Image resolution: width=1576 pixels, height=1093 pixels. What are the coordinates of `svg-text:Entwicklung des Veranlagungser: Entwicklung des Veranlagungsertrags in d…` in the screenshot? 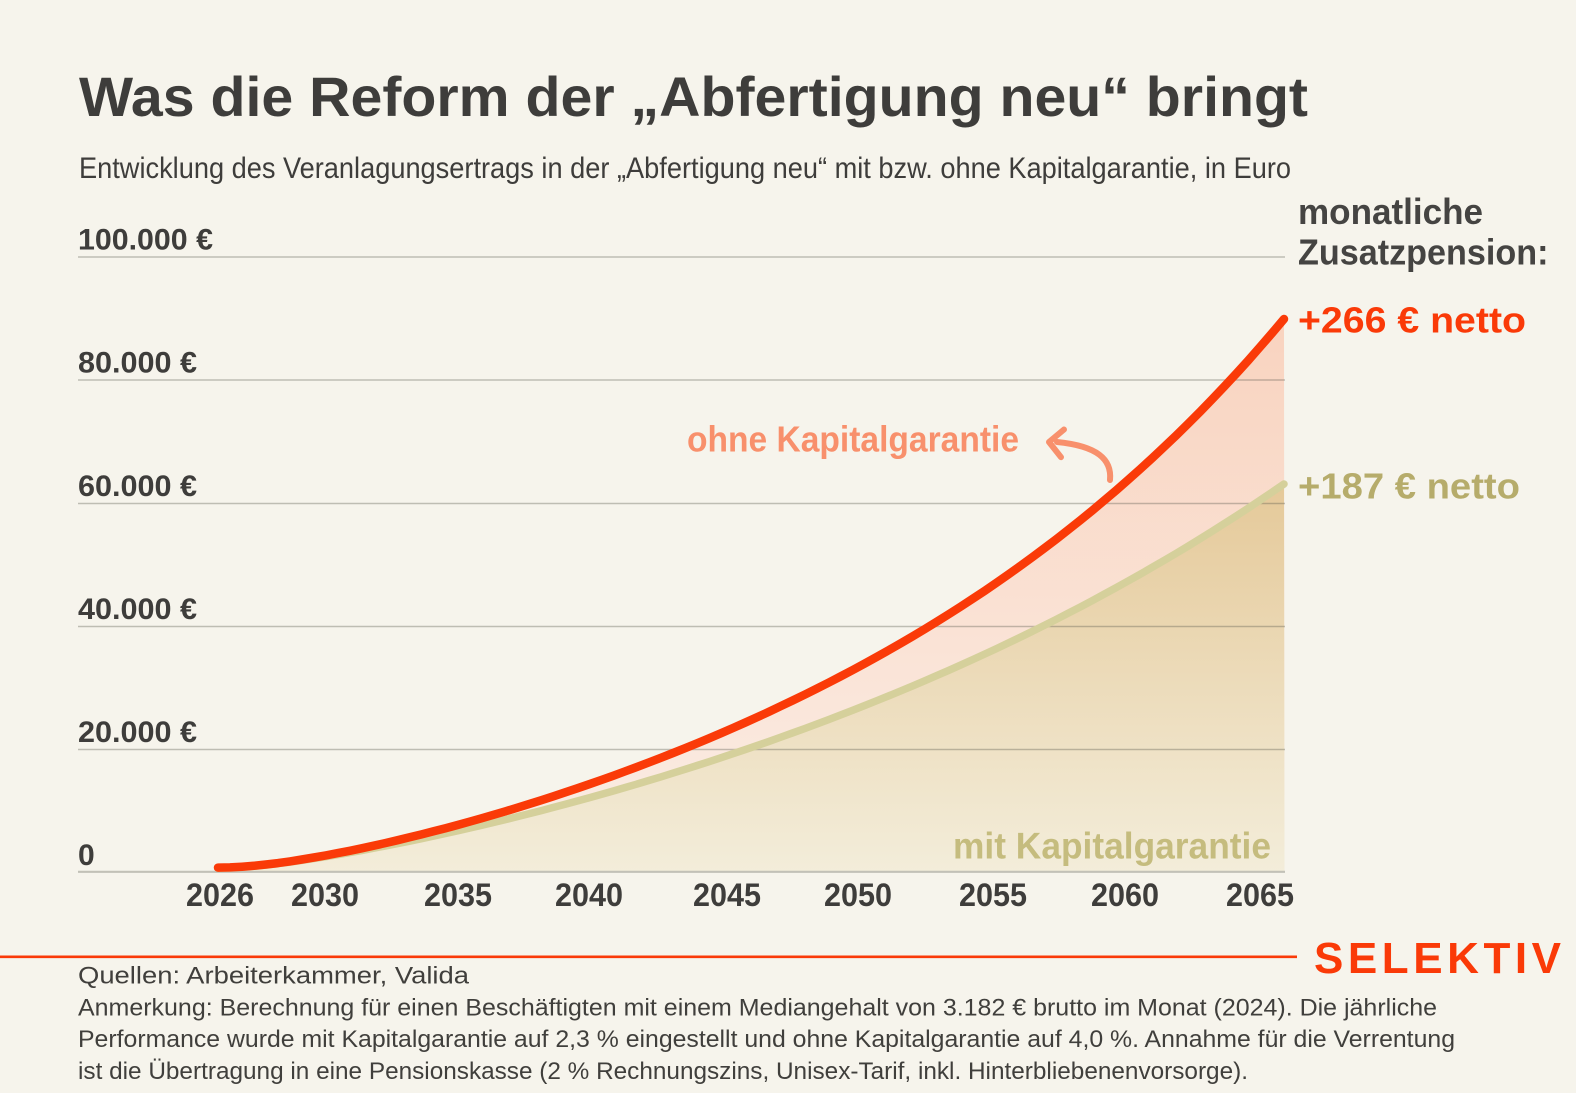 It's located at (685, 168).